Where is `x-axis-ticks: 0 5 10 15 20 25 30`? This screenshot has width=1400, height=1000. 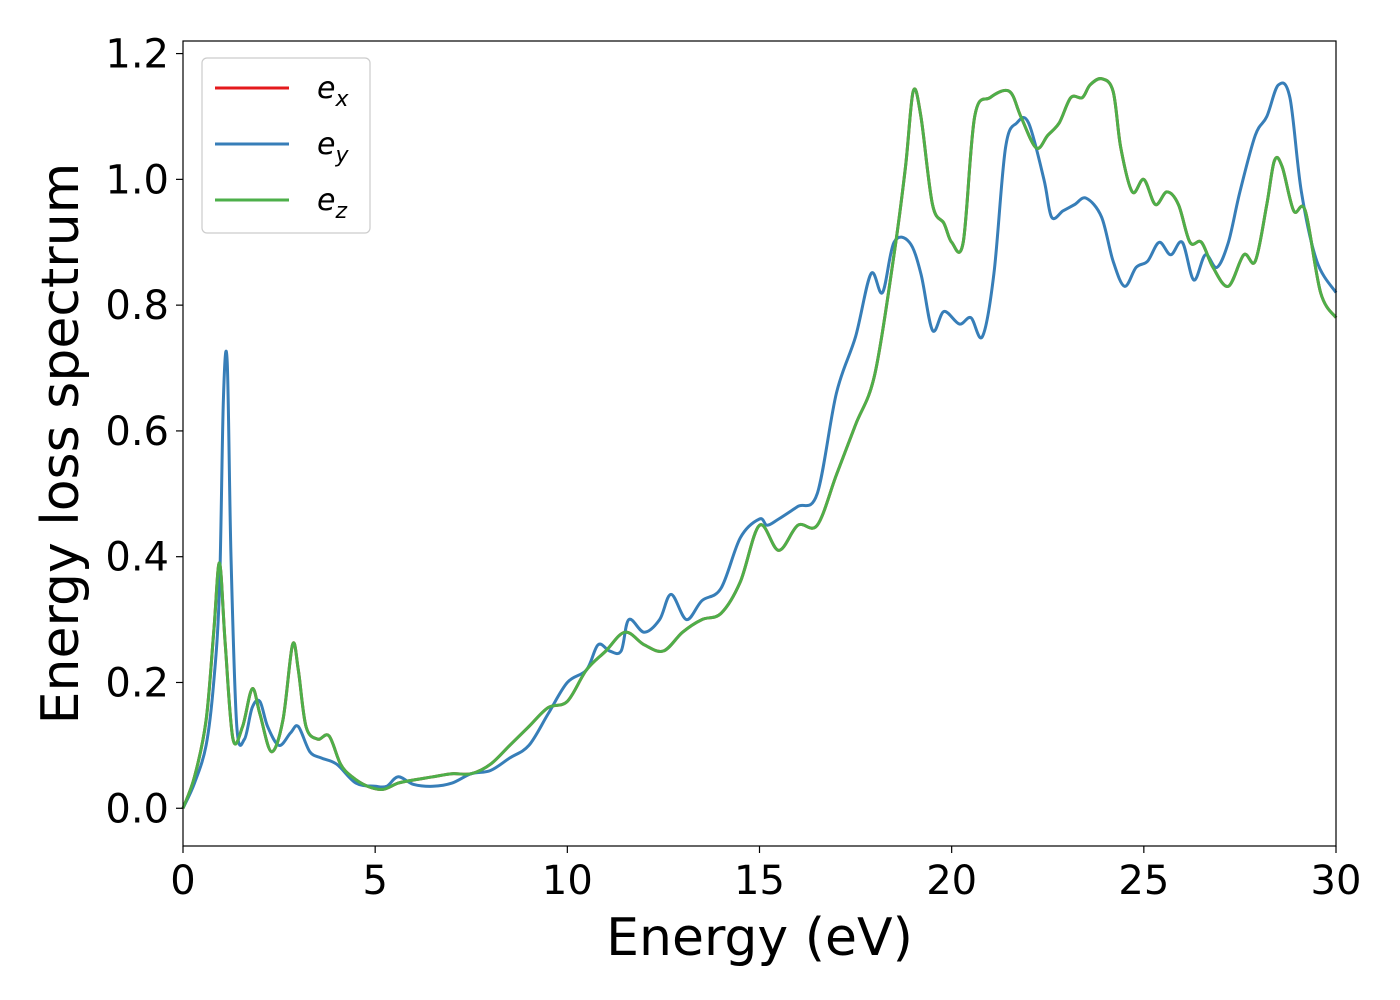
x-axis-ticks: 0 5 10 15 20 25 30 is located at coordinates (765, 875).